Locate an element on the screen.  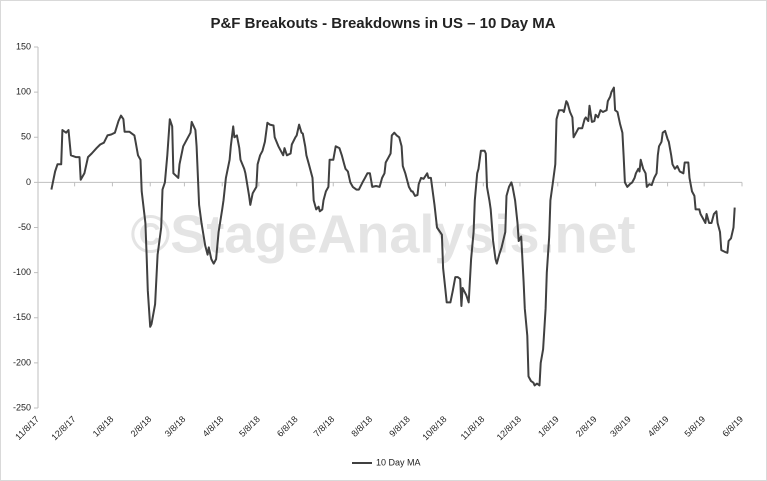
y-tick-label: 50 is located at coordinates (26, 137).